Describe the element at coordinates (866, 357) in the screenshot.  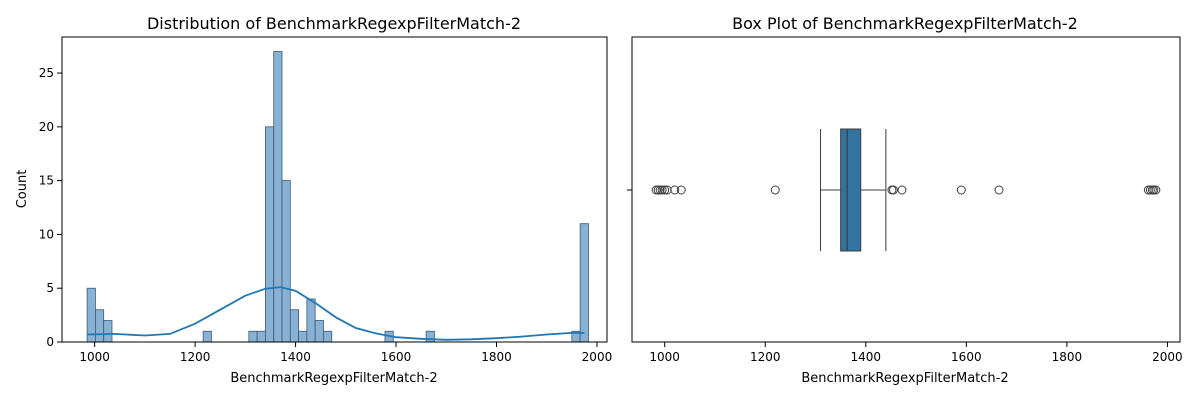
I see `box-plot-x-tick-label-1400: 1400` at that location.